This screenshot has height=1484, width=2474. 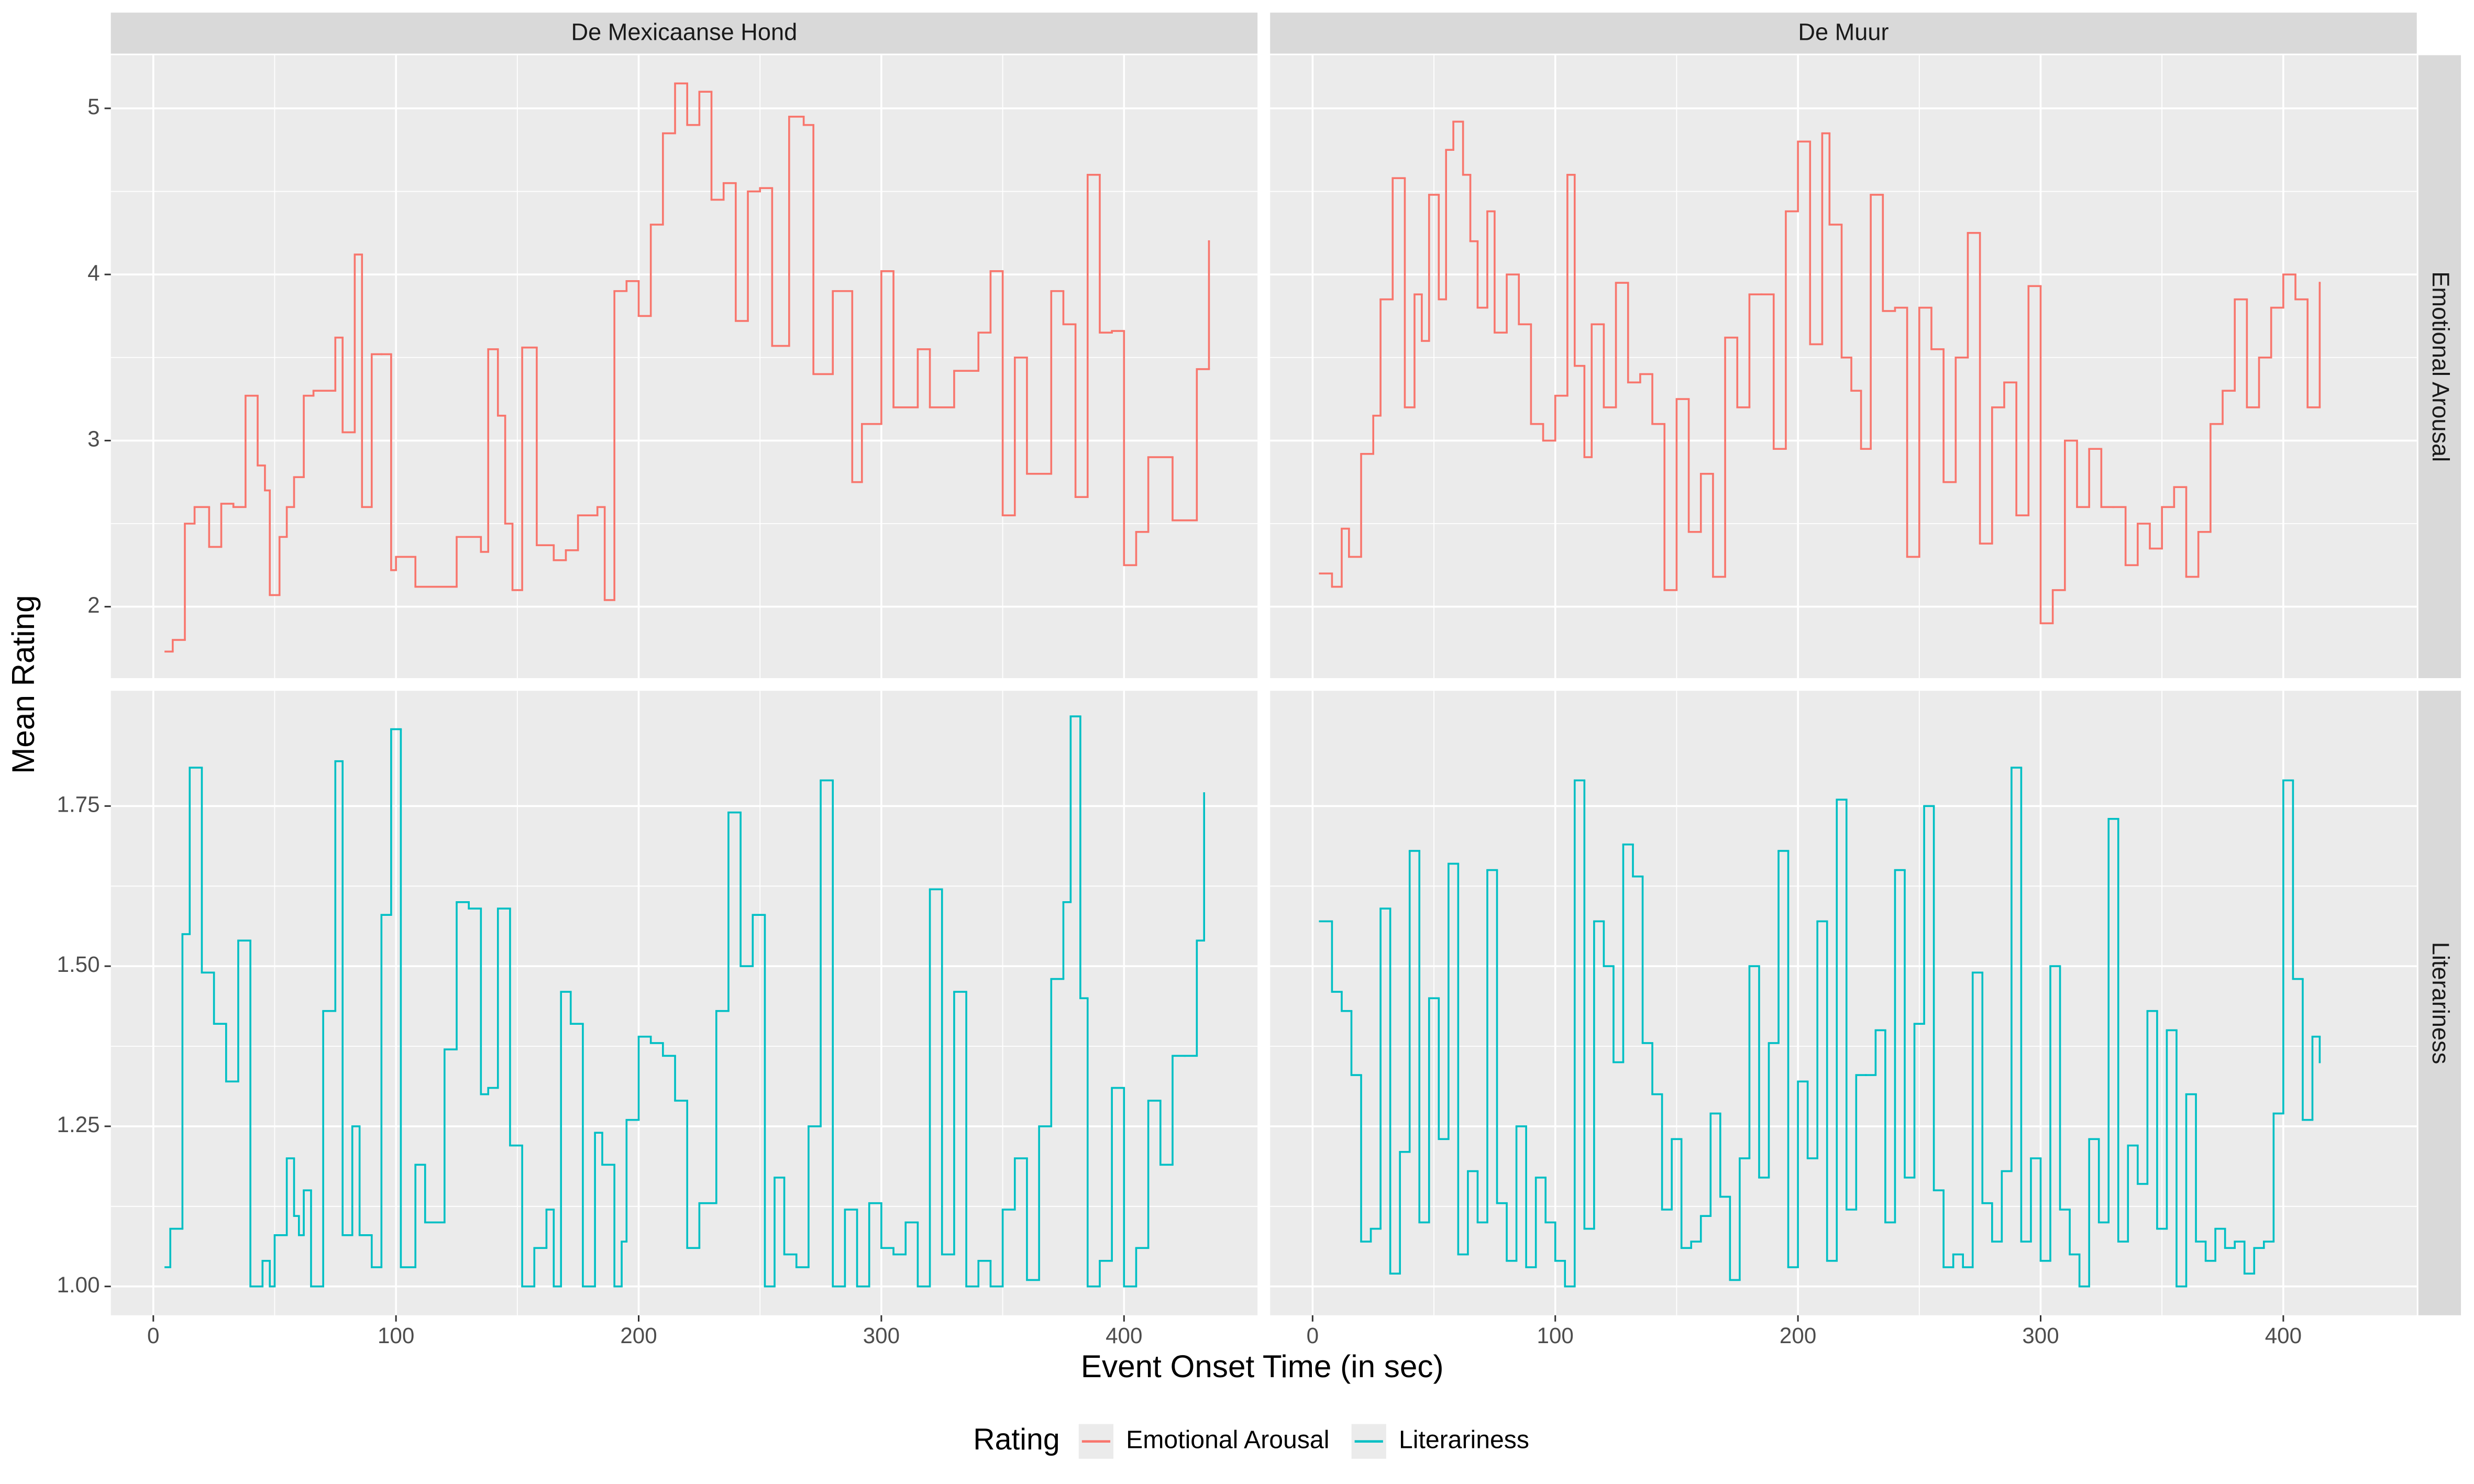 What do you see at coordinates (1262, 1366) in the screenshot?
I see `x-axis-title: Event Onset Time (in sec)` at bounding box center [1262, 1366].